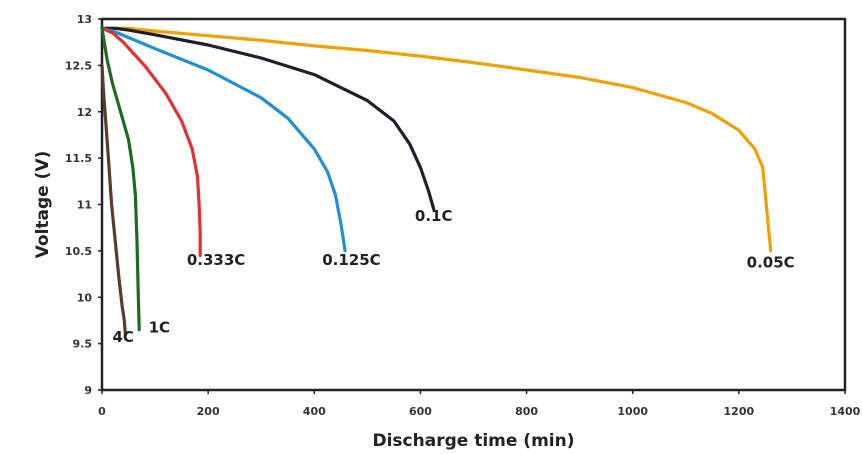 The height and width of the screenshot is (454, 862). Describe the element at coordinates (83, 344) in the screenshot. I see `y-tick-label: 9.5` at that location.